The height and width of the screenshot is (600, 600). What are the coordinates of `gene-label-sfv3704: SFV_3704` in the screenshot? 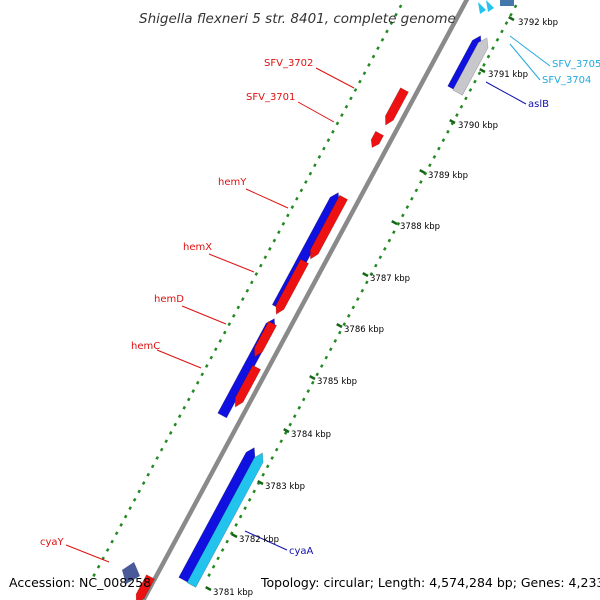 It's located at (566, 80).